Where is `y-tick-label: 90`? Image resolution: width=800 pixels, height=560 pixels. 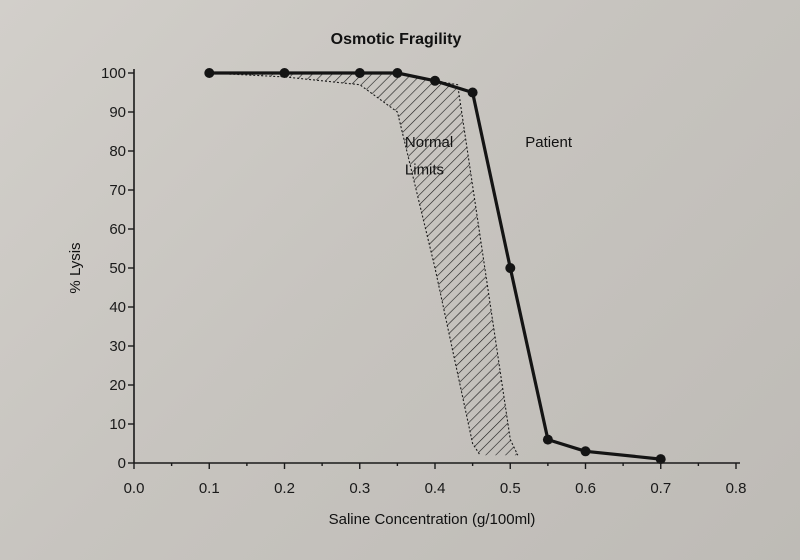
y-tick-label: 90 is located at coordinates (117, 112).